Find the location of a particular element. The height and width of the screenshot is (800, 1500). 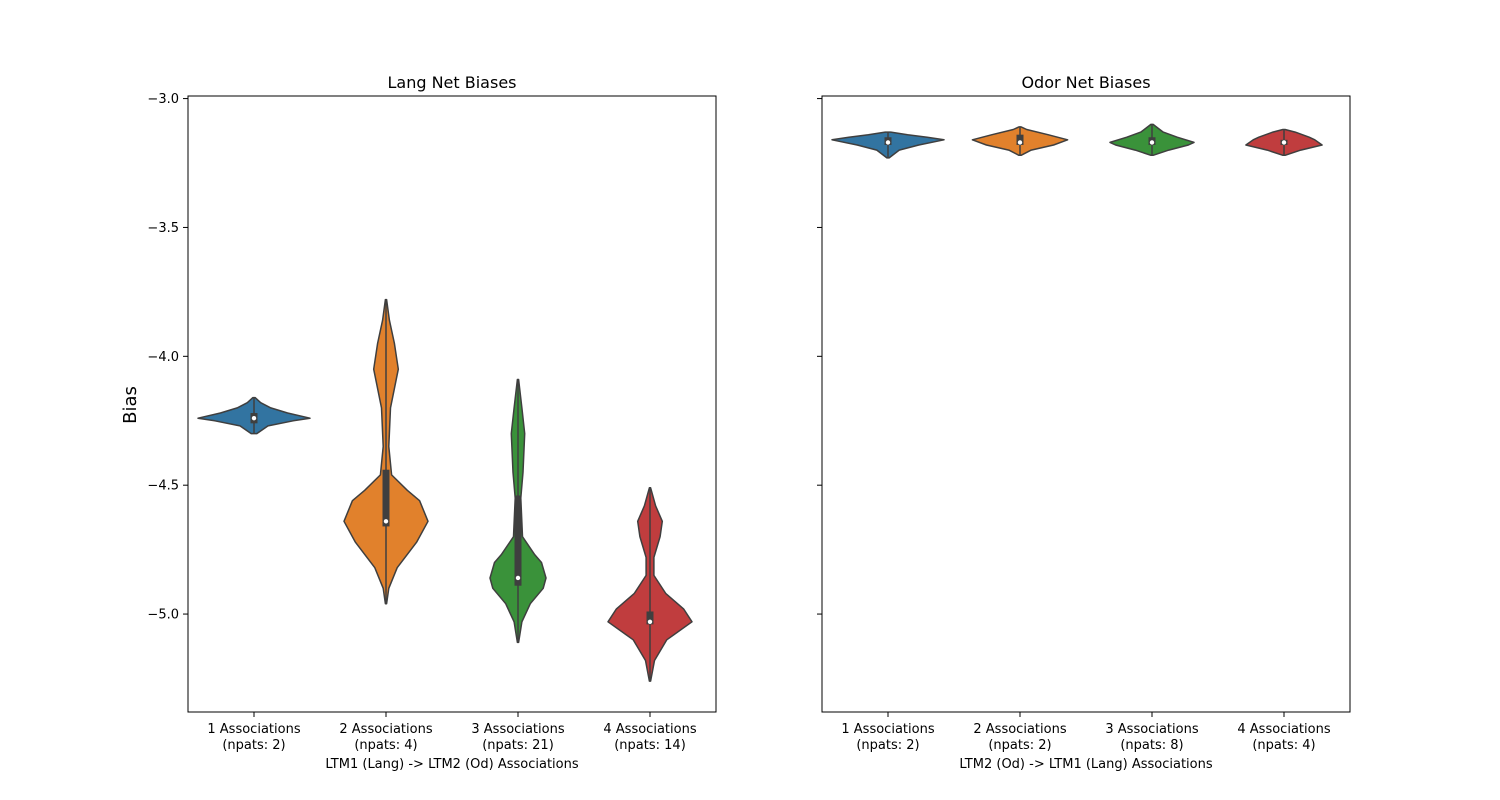

x-axis-label: LTM2 (Od) -> LTM1 (Lang) Associations is located at coordinates (1085, 764).